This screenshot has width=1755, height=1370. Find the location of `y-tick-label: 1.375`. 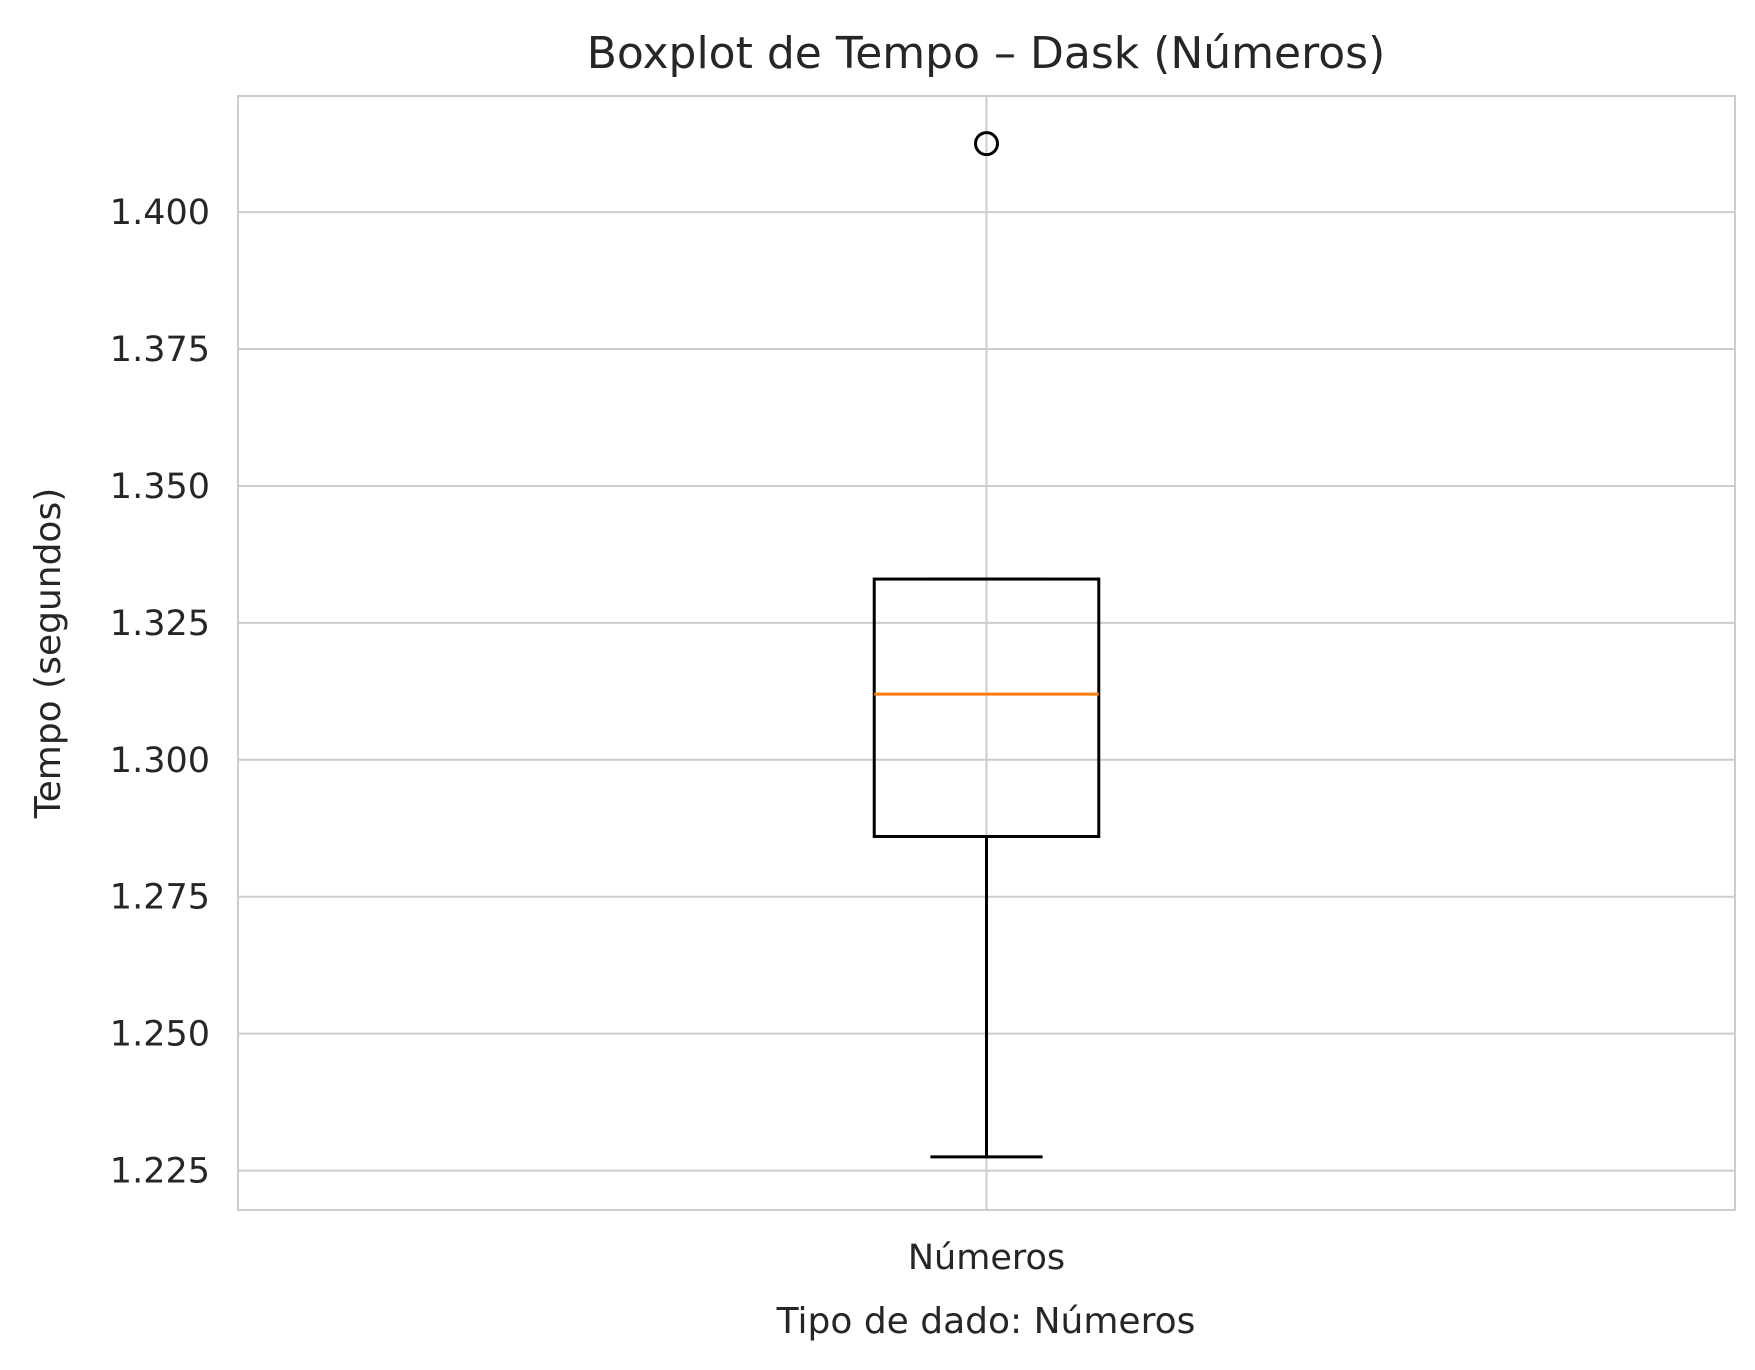

y-tick-label: 1.375 is located at coordinates (160, 350).